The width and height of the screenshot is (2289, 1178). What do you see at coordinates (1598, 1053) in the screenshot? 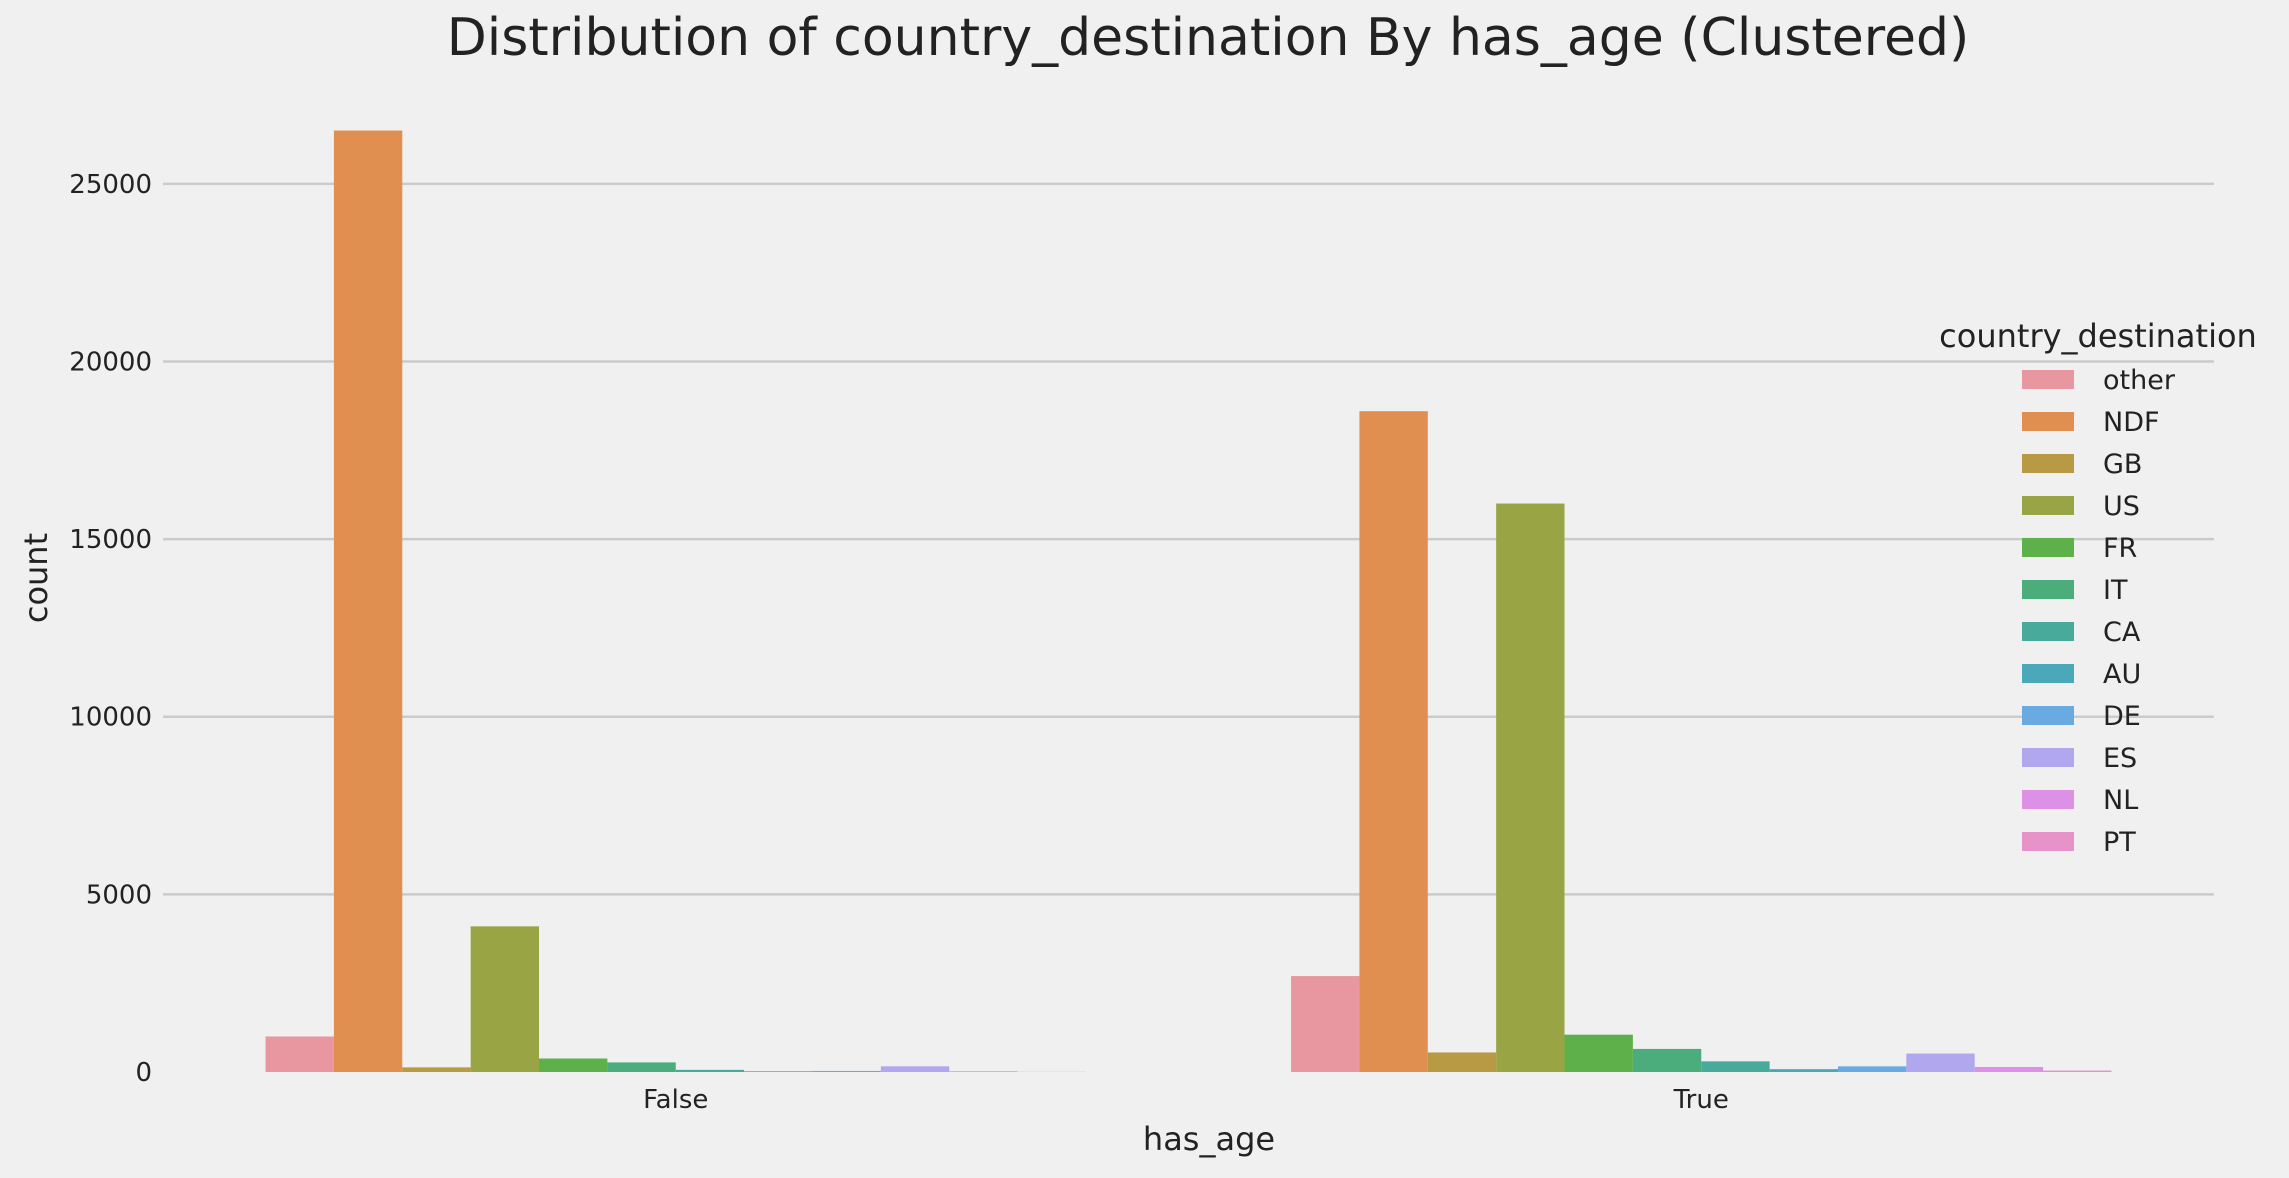
I see `bar-FR-True` at bounding box center [1598, 1053].